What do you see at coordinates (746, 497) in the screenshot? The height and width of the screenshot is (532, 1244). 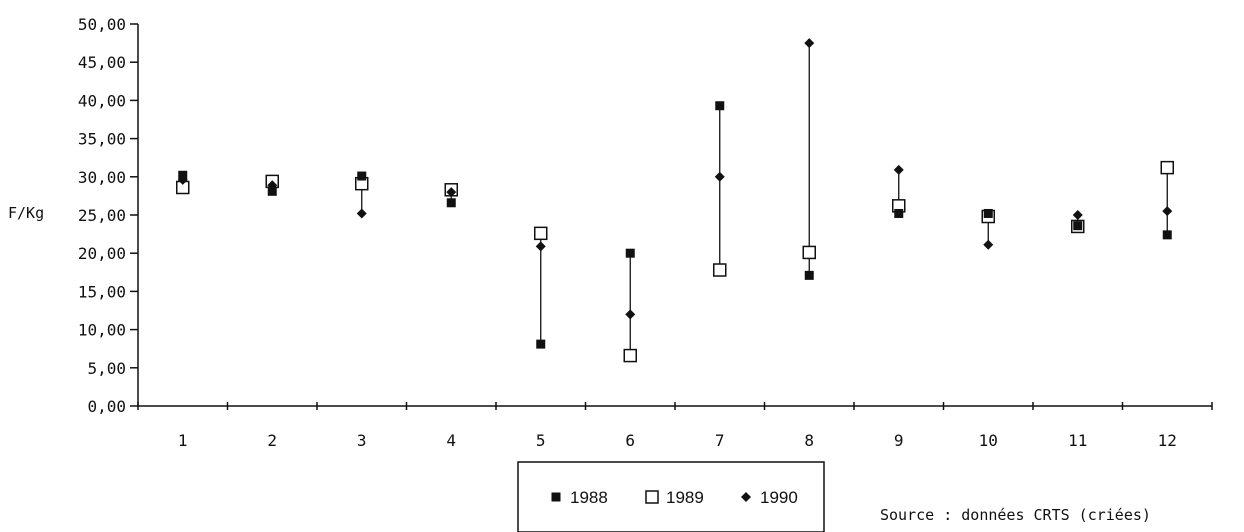 I see `legend-marker-1990` at bounding box center [746, 497].